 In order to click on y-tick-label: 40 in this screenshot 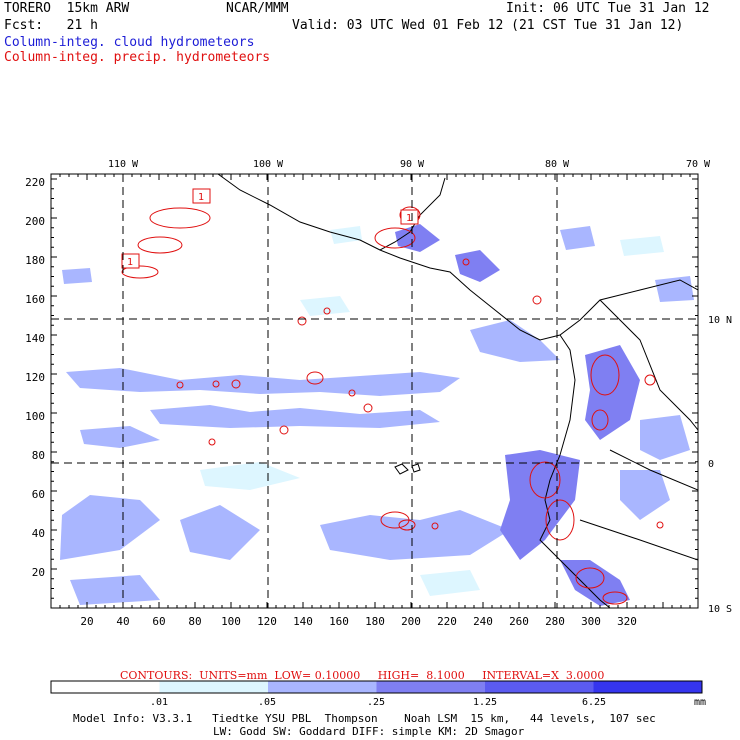, I will do `click(38, 533)`.